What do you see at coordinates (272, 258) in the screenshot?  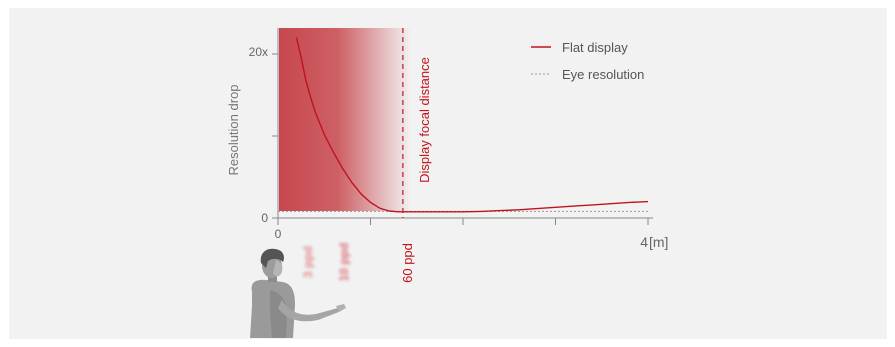 I see `person-hair` at bounding box center [272, 258].